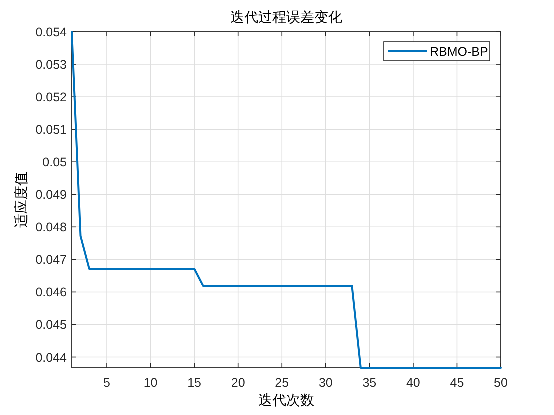  What do you see at coordinates (52, 97) in the screenshot?
I see `y-tick-label: 0.052` at bounding box center [52, 97].